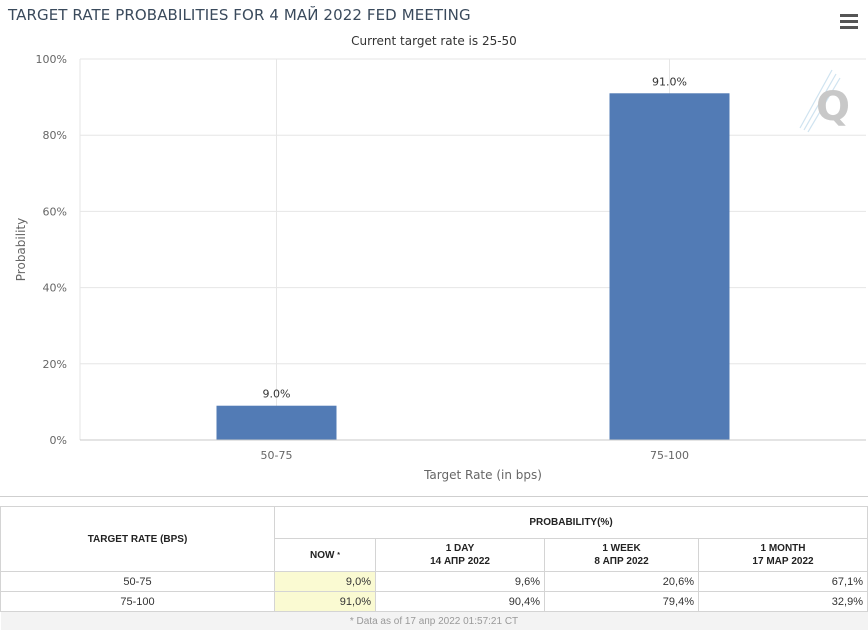 The width and height of the screenshot is (868, 634). Describe the element at coordinates (277, 394) in the screenshot. I see `data-label: 9.0%` at that location.